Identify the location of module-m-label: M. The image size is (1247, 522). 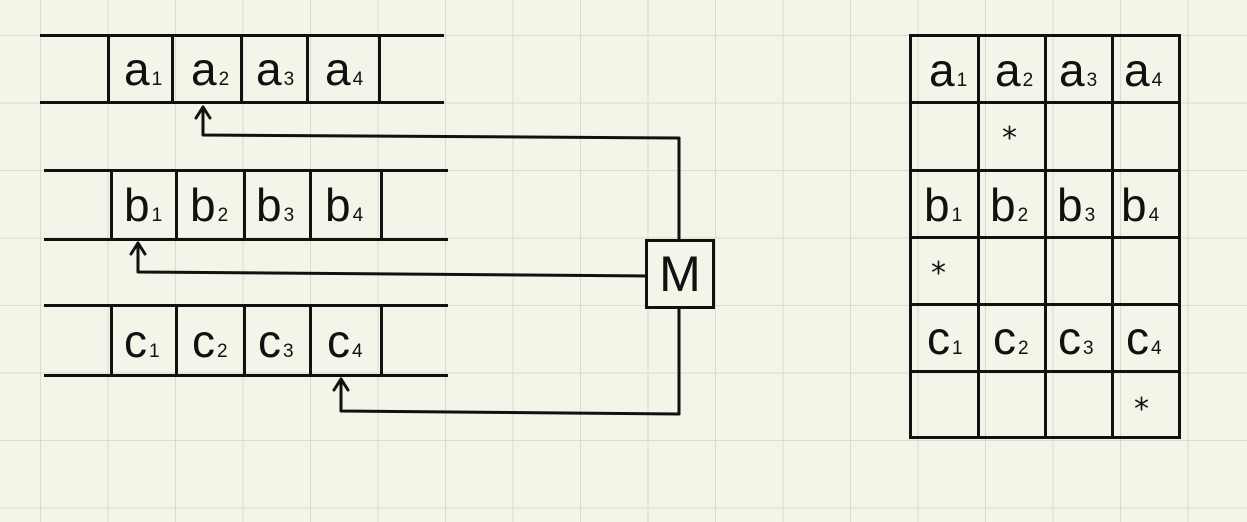
(680, 274).